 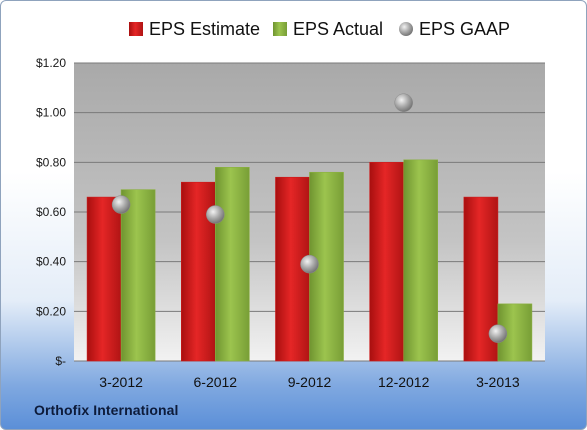 What do you see at coordinates (106, 410) in the screenshot?
I see `company-name: Orthofix International` at bounding box center [106, 410].